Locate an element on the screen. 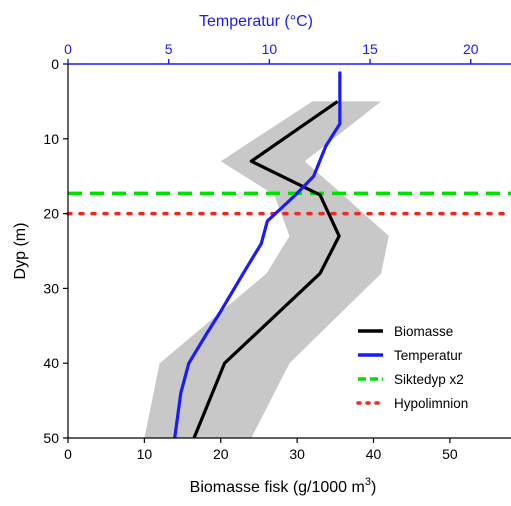 The image size is (511, 506). reference-lines is located at coordinates (288, 203).